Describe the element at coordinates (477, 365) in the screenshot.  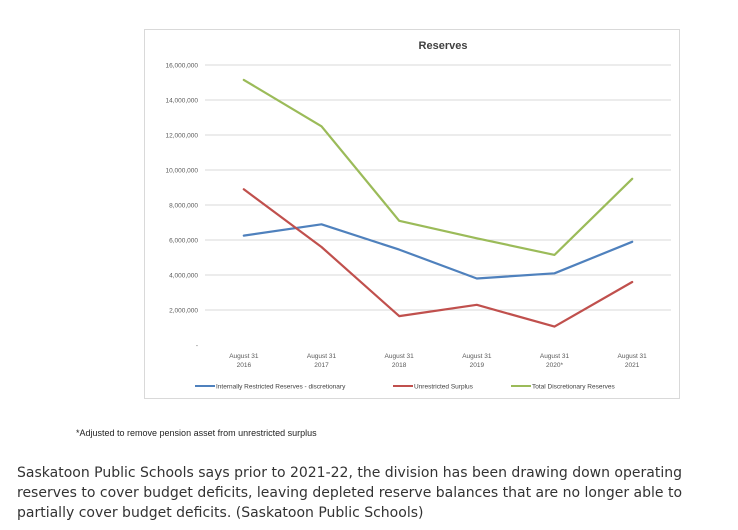
I see `x-tick-label: 2019` at that location.